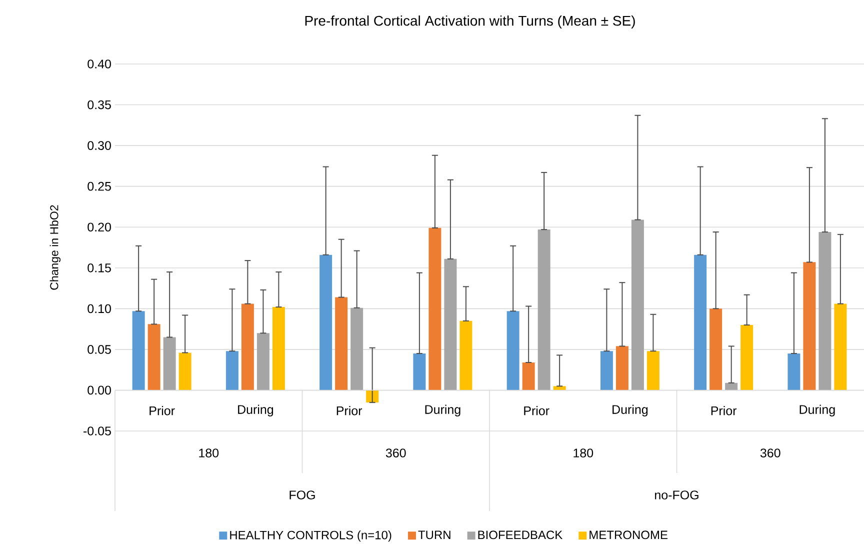 The width and height of the screenshot is (864, 546). Describe the element at coordinates (99, 227) in the screenshot. I see `y-tick-label: 0.20` at that location.